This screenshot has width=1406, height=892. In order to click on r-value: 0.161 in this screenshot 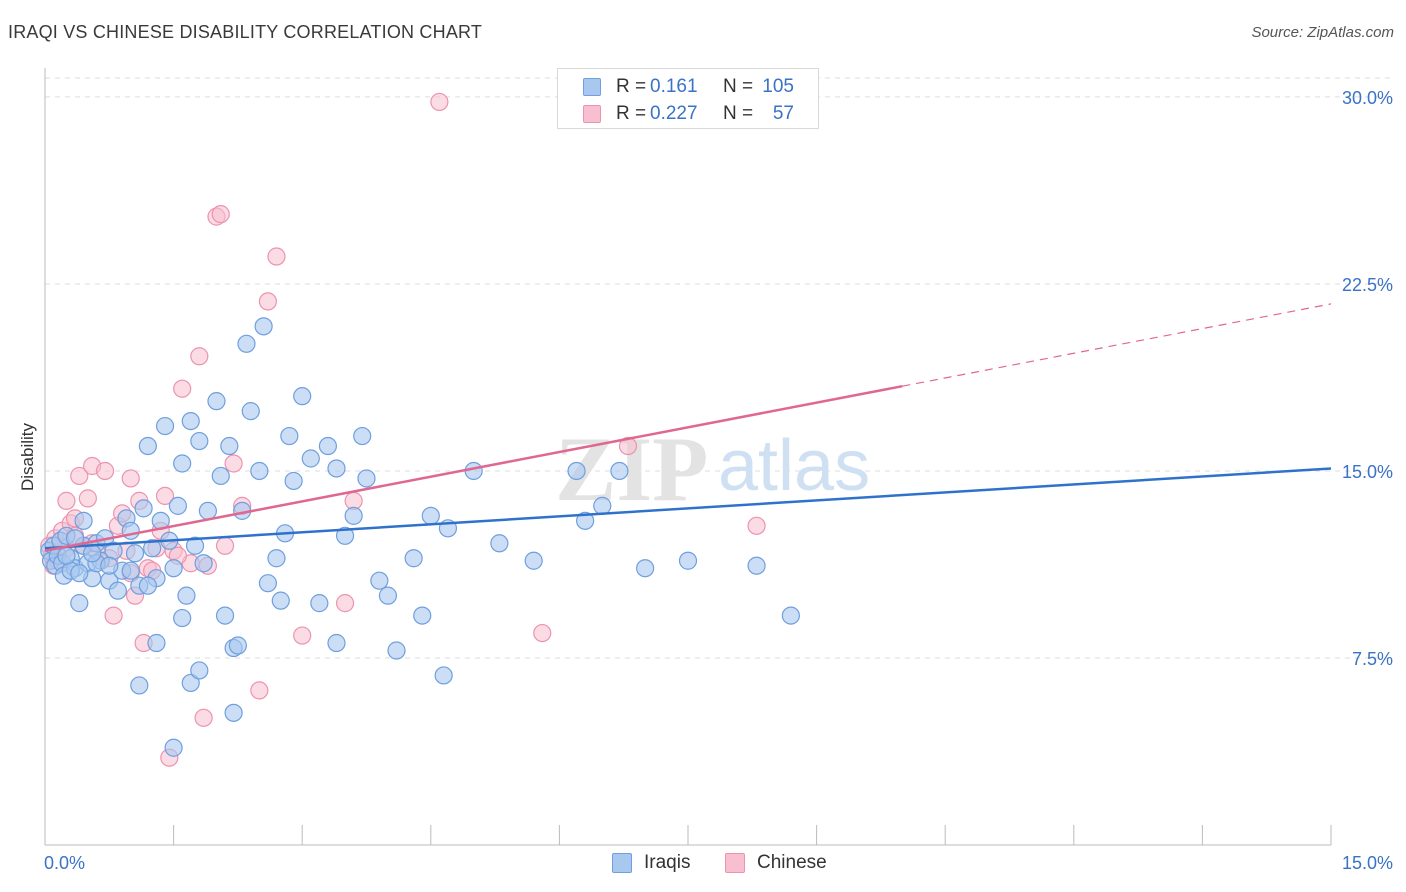, I will do `click(674, 86)`.